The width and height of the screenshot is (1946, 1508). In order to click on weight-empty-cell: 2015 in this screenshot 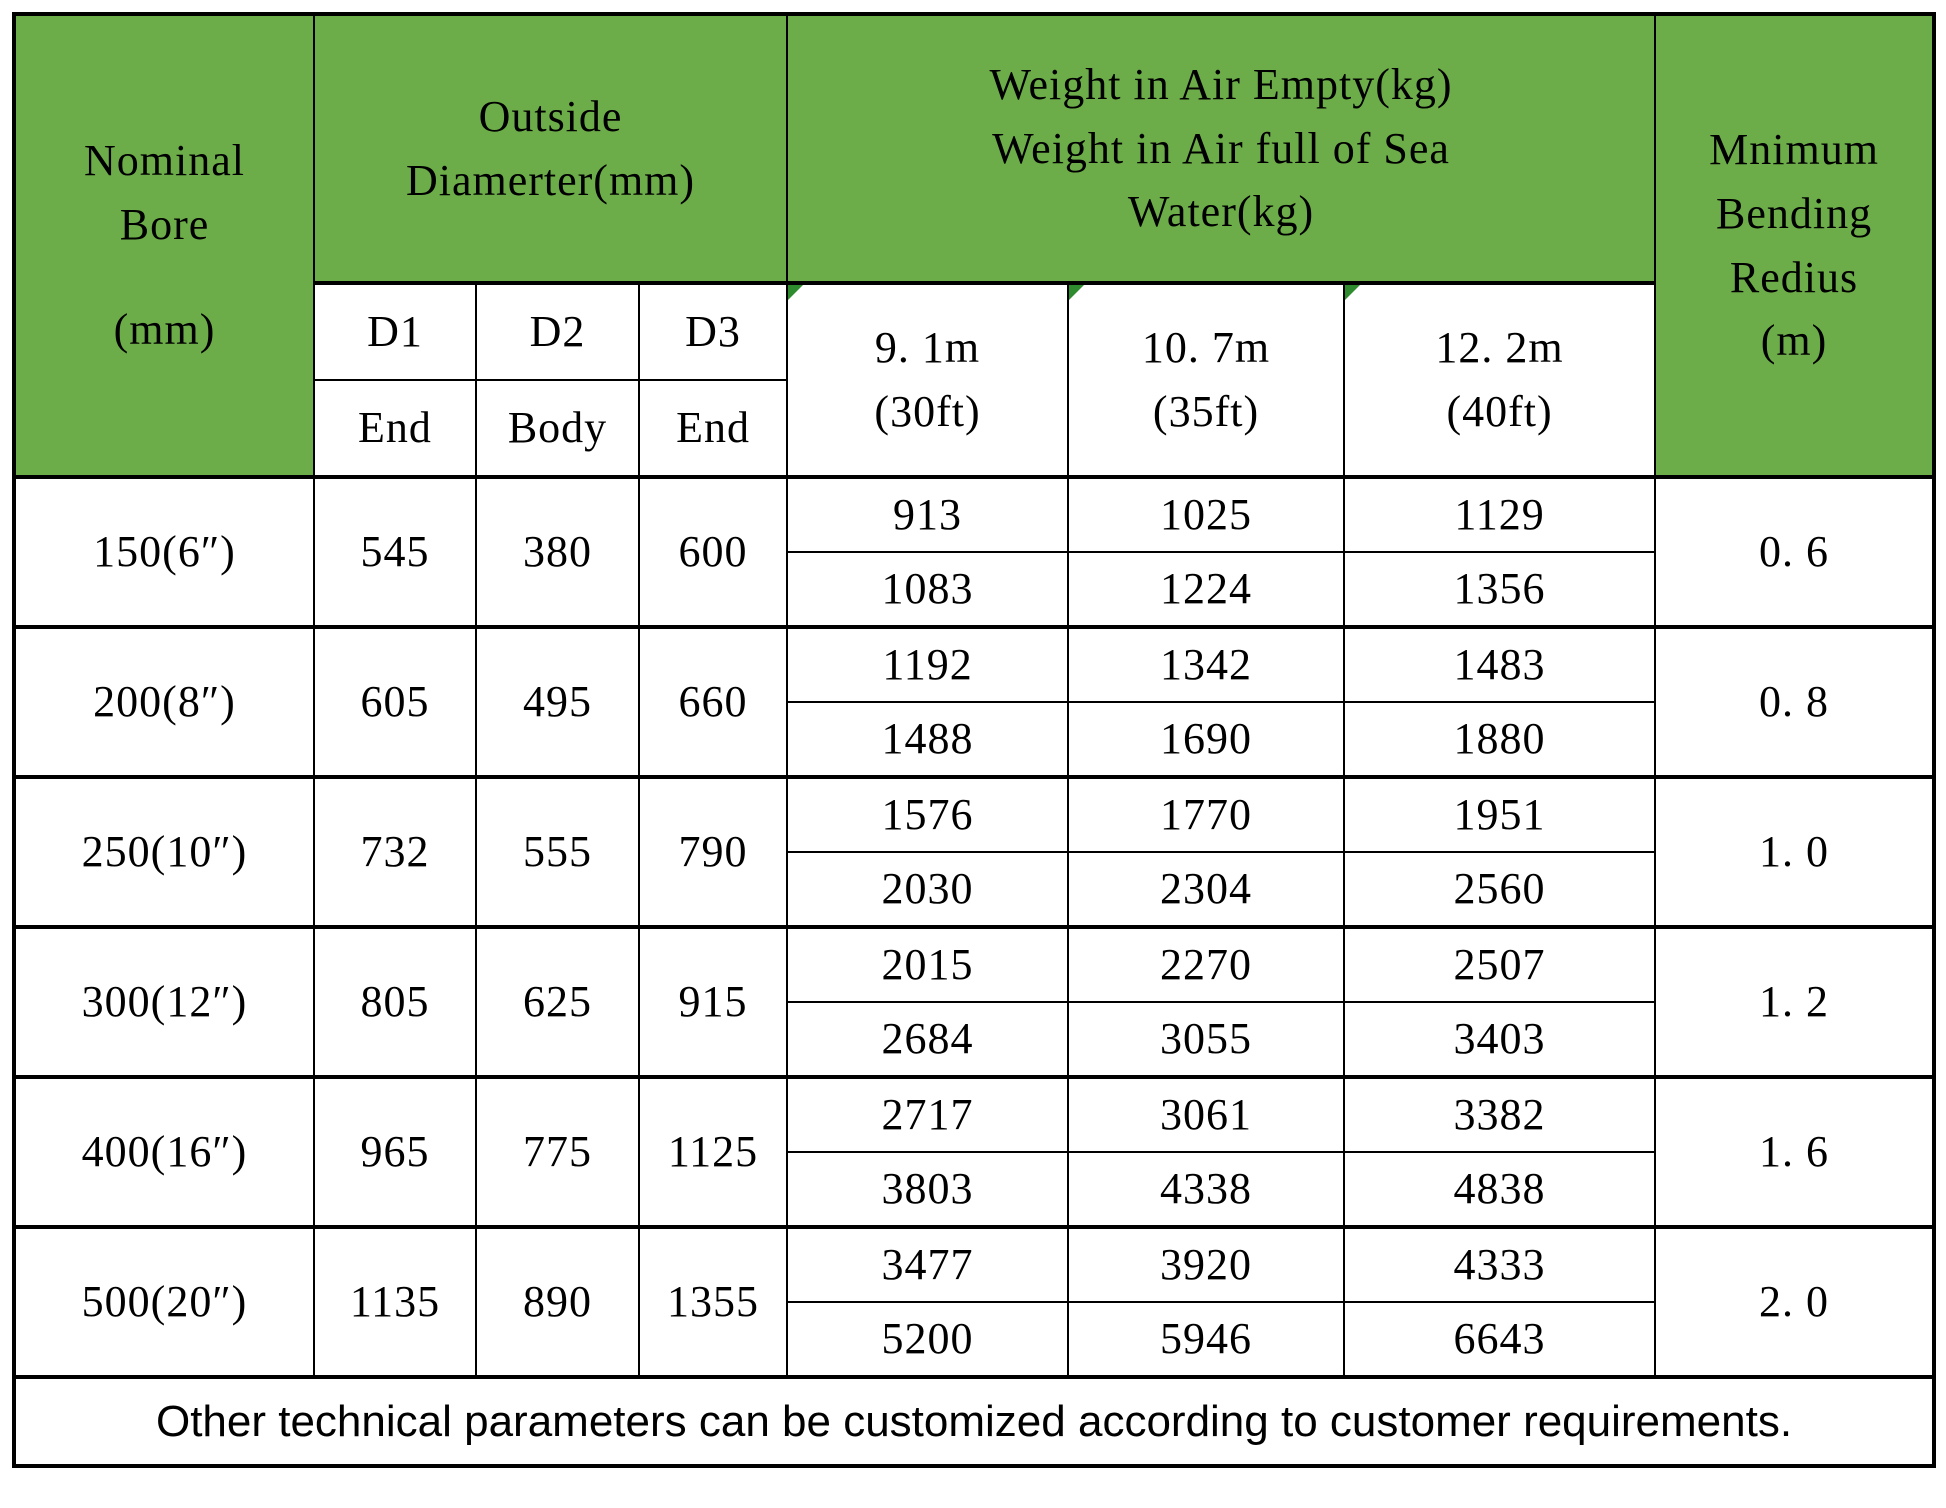, I will do `click(928, 964)`.